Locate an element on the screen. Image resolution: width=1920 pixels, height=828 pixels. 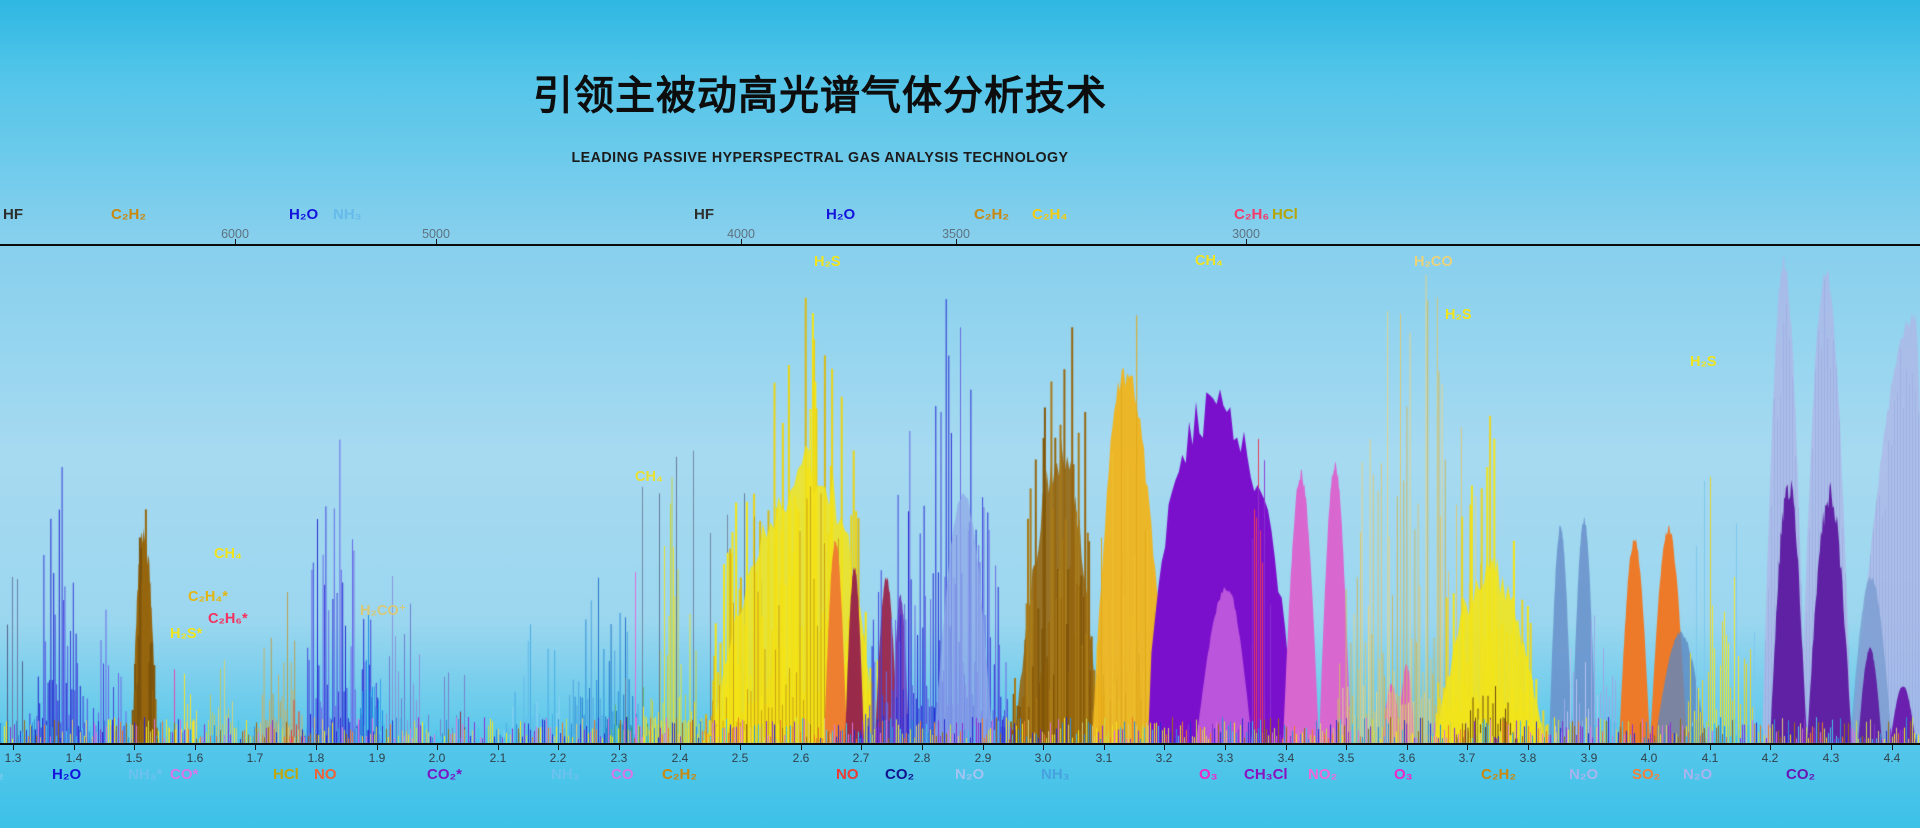
bottom-gas-₂: ₂ is located at coordinates (2, 774).